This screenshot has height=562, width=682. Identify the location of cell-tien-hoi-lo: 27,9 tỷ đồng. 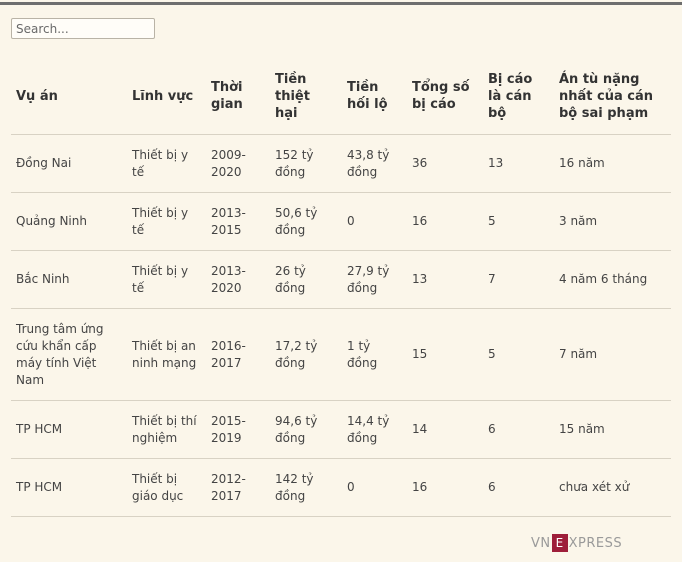
(374, 279).